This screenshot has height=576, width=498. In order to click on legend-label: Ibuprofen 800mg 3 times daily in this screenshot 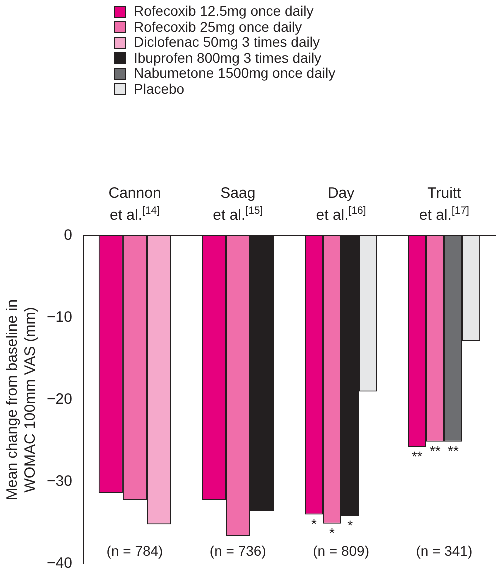, I will do `click(228, 58)`.